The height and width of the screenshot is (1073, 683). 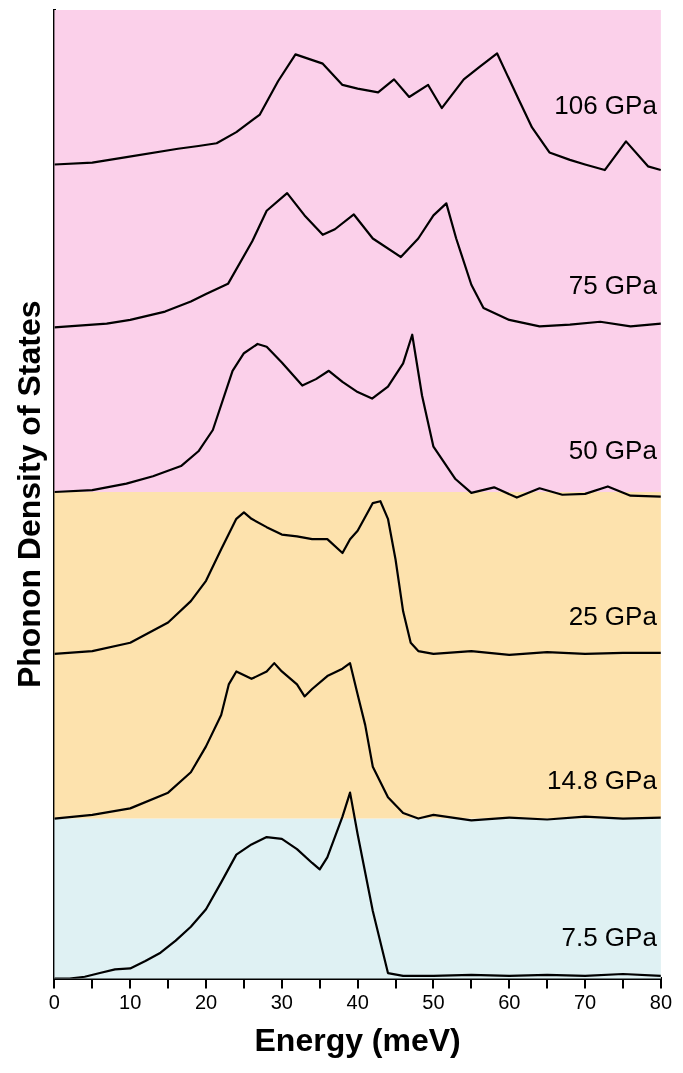 What do you see at coordinates (357, 1039) in the screenshot?
I see `x-axis-title: Energy (meV)` at bounding box center [357, 1039].